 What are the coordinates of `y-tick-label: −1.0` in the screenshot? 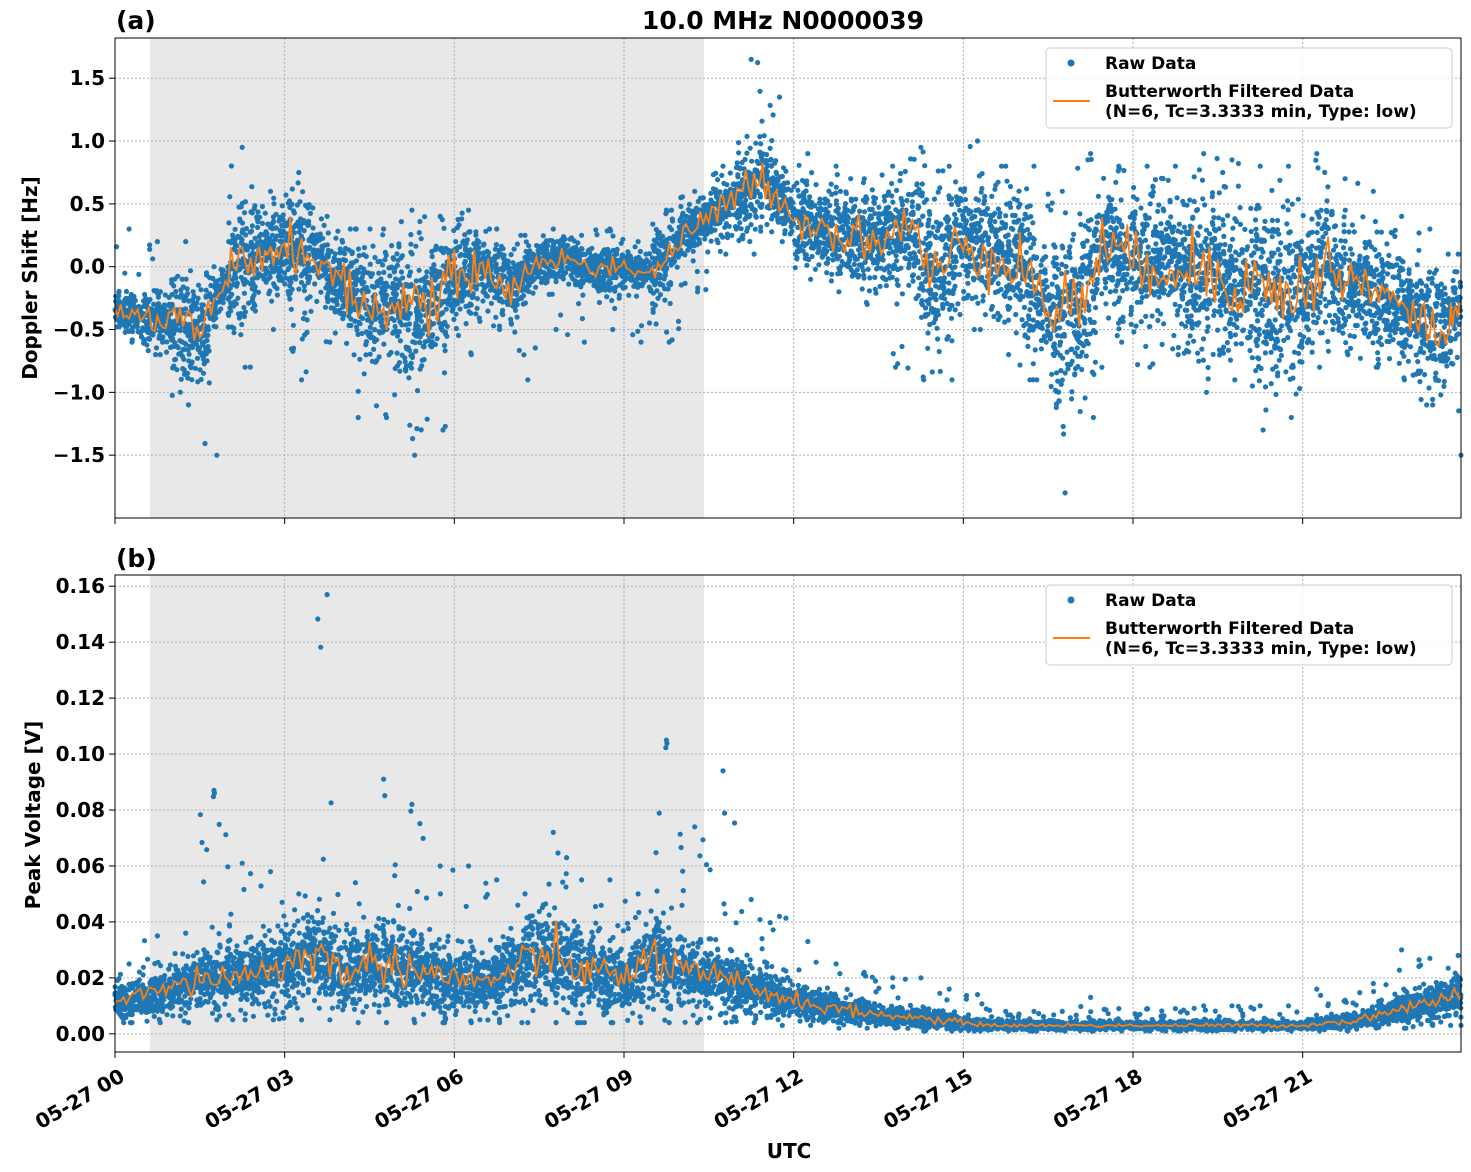 It's located at (79, 392).